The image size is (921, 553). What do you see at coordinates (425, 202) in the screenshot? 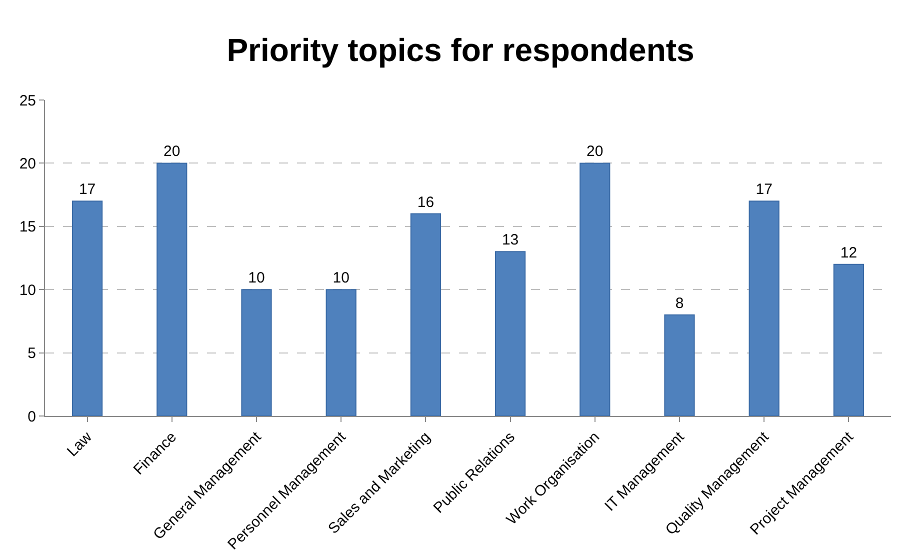
I see `data-label: 16` at bounding box center [425, 202].